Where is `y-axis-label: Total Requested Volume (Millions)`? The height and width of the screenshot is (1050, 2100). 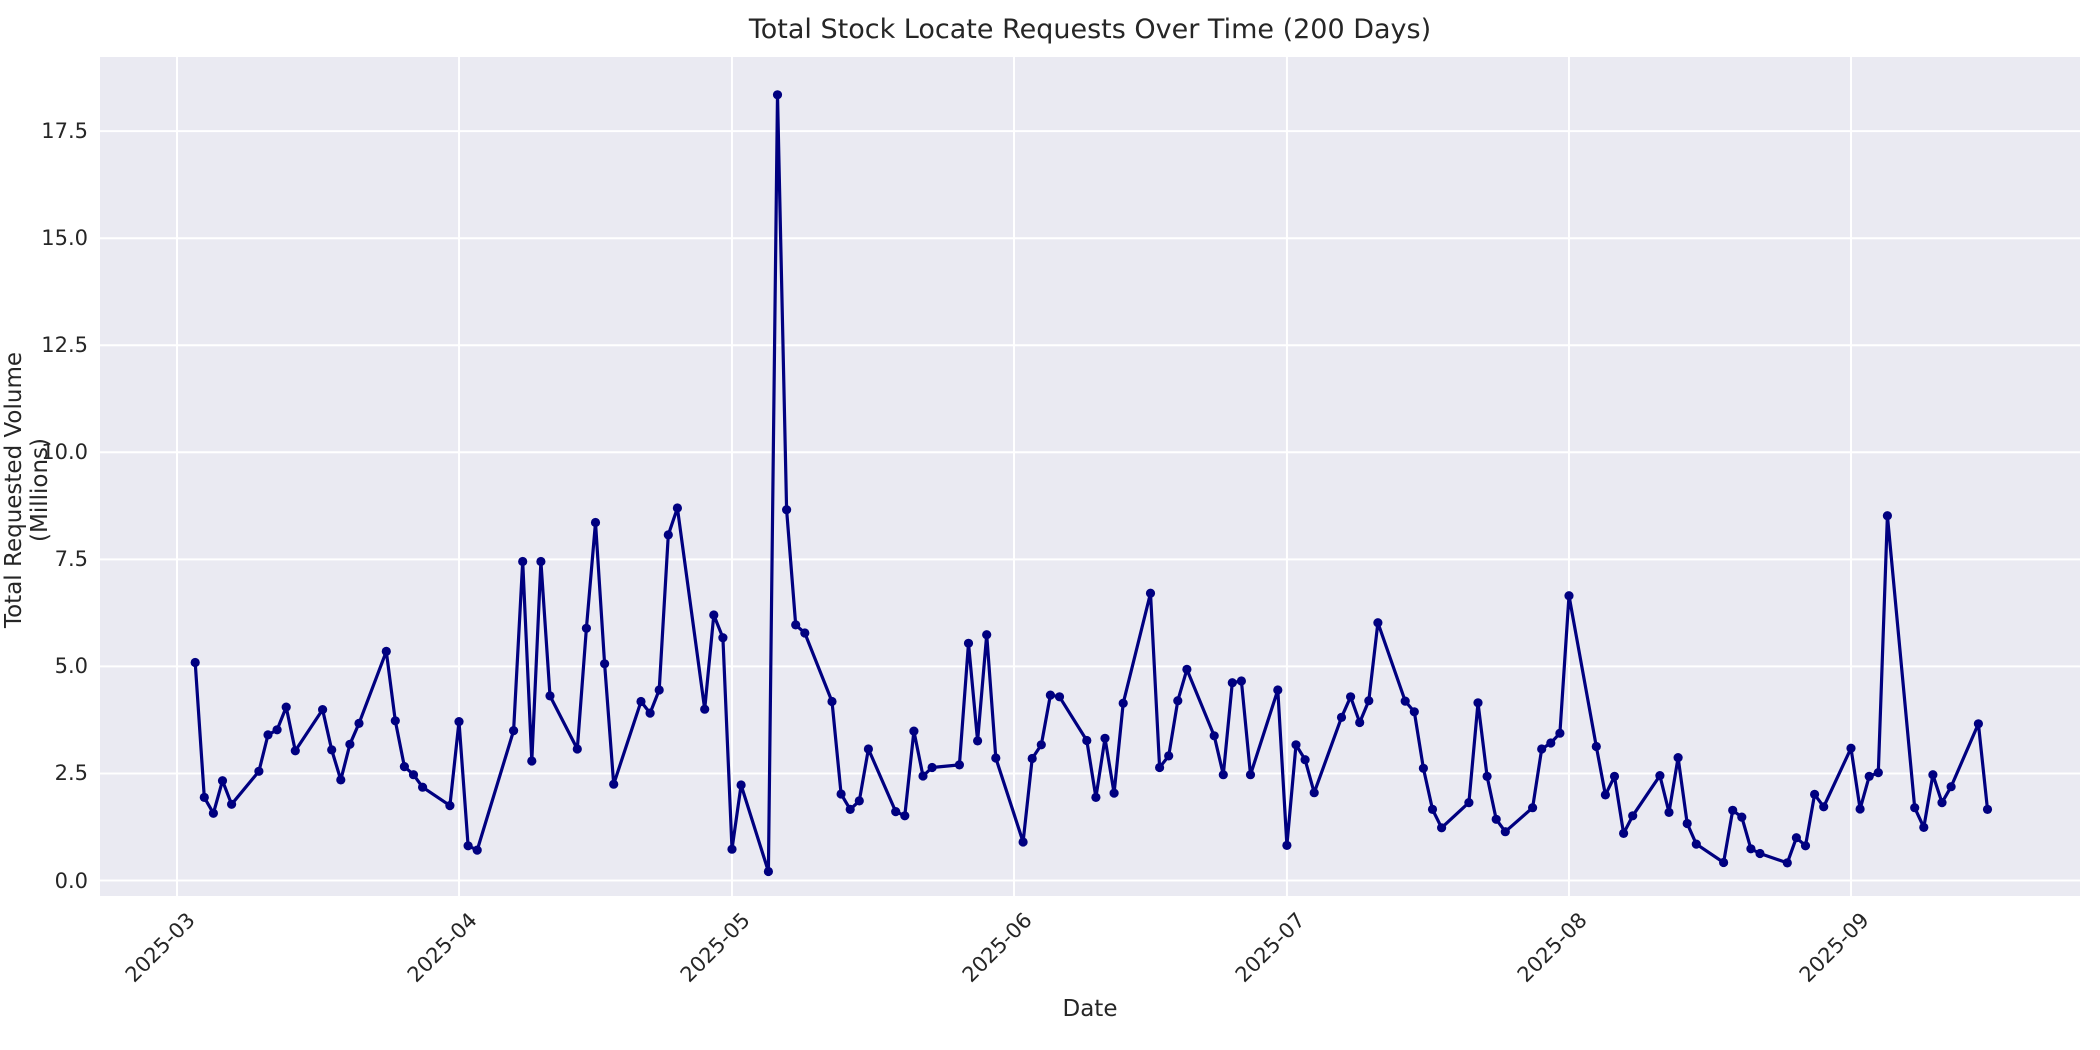
y-axis-label: Total Requested Volume (Millions) is located at coordinates (27, 490).